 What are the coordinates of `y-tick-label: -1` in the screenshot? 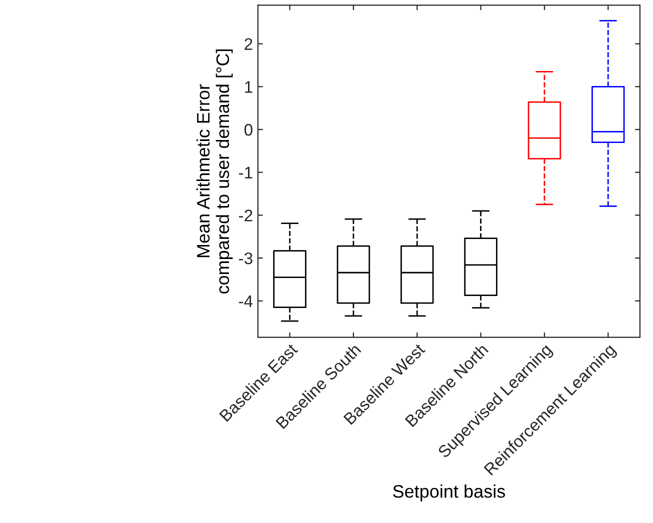 It's located at (245, 172).